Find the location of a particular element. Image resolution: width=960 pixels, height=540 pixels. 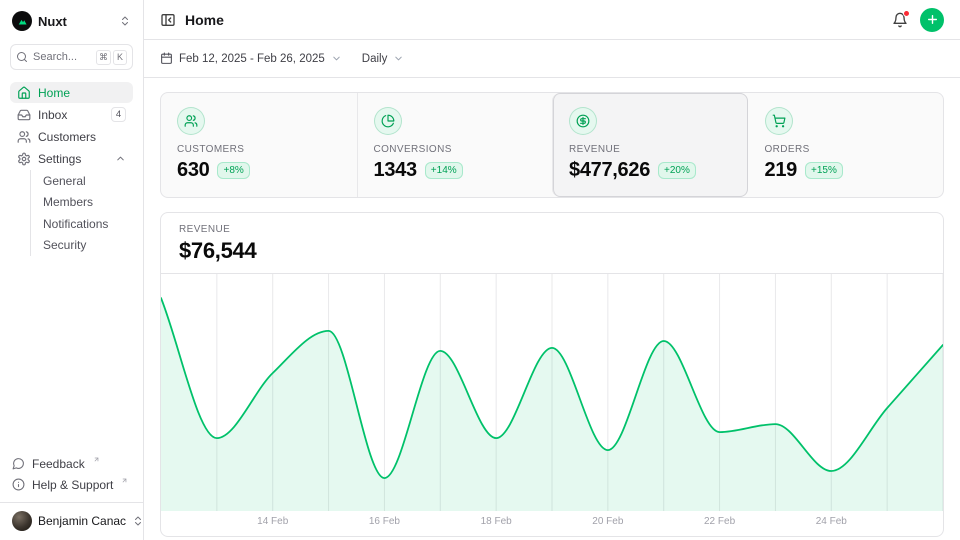

sidebar-item-customers: Customers is located at coordinates (71, 136).